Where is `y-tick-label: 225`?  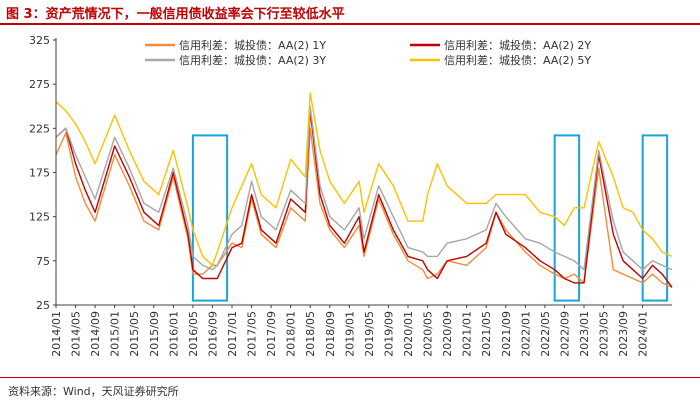
y-tick-label: 225 is located at coordinates (39, 128).